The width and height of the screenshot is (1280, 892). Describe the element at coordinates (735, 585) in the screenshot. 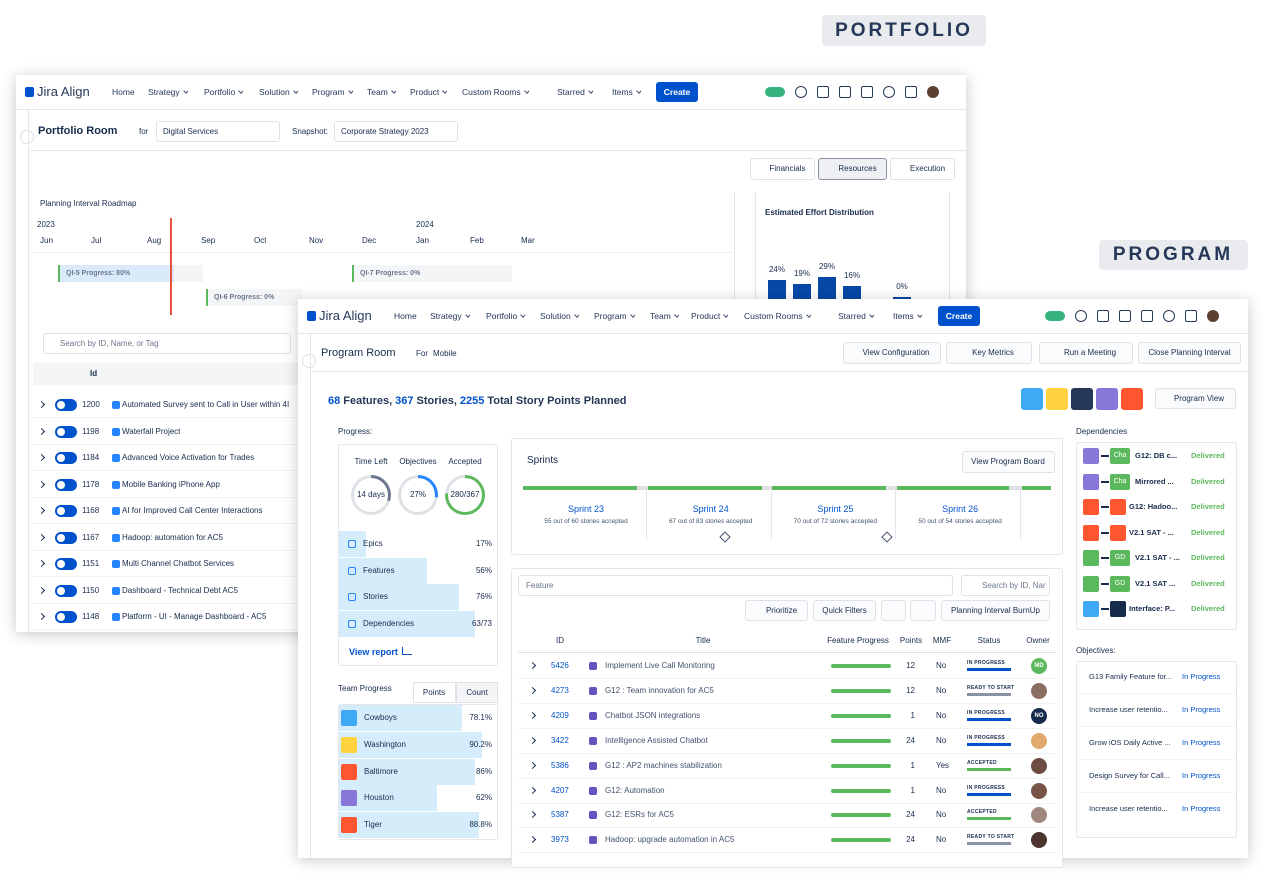

I see `feature-select` at that location.